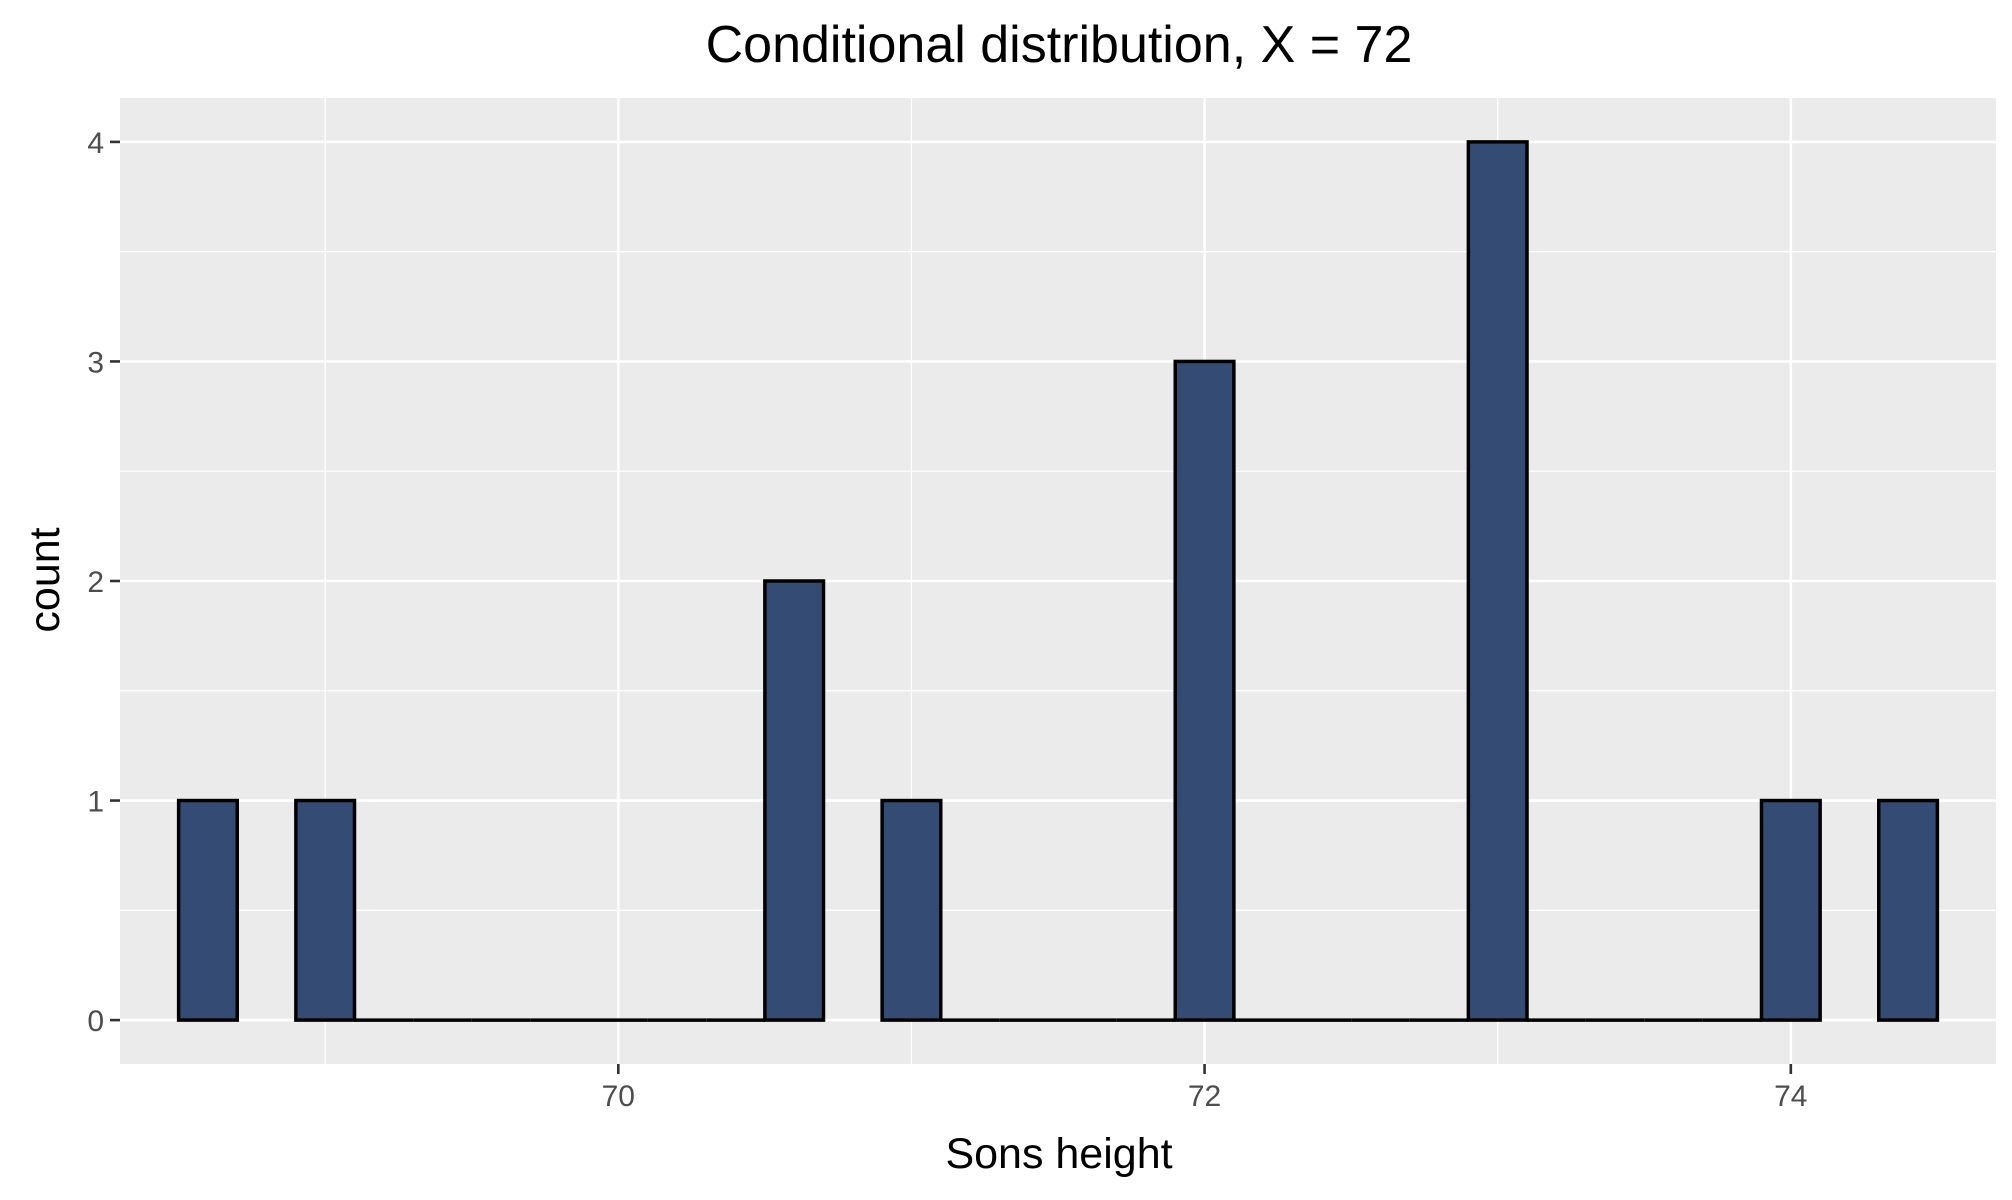  What do you see at coordinates (95, 362) in the screenshot?
I see `y-tick-label: 3` at bounding box center [95, 362].